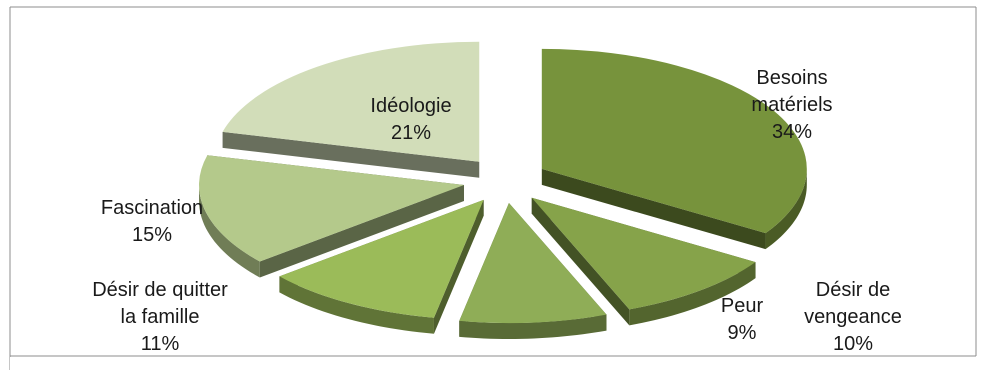 The width and height of the screenshot is (982, 379). I want to click on pie-slice-4-edge, so click(229, 231).